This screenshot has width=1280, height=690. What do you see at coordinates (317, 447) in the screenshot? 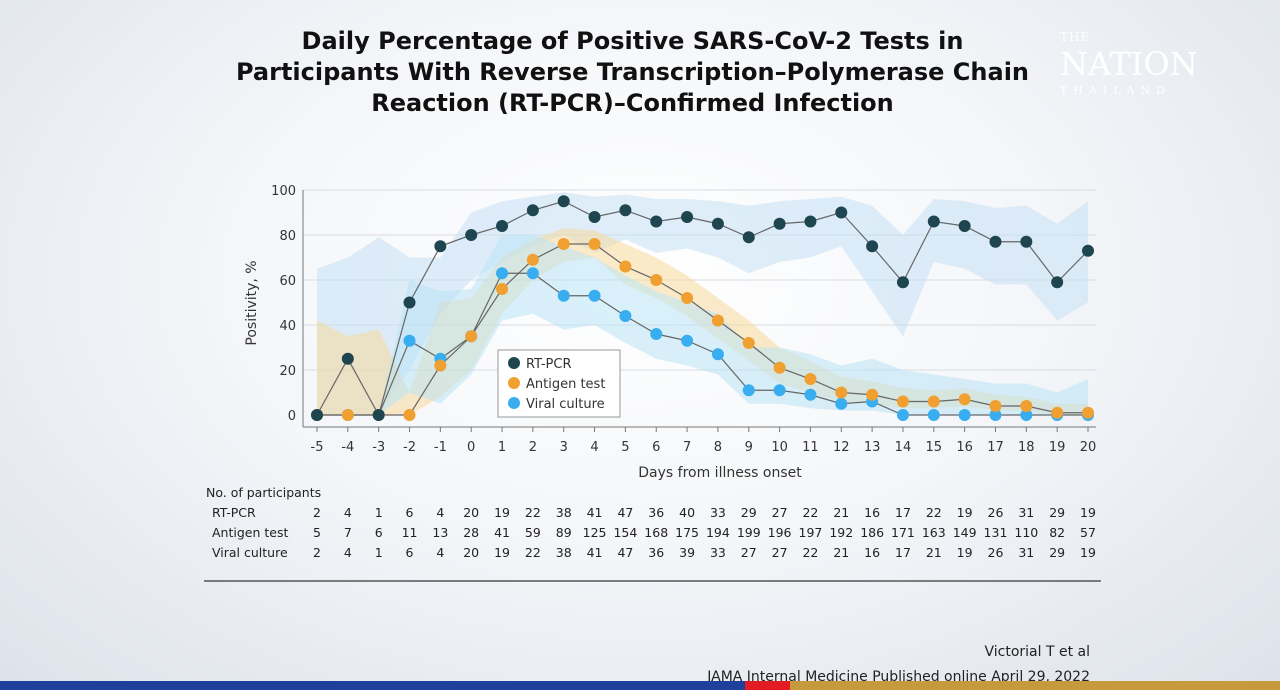
I see `x-tick-label: -5` at bounding box center [317, 447].